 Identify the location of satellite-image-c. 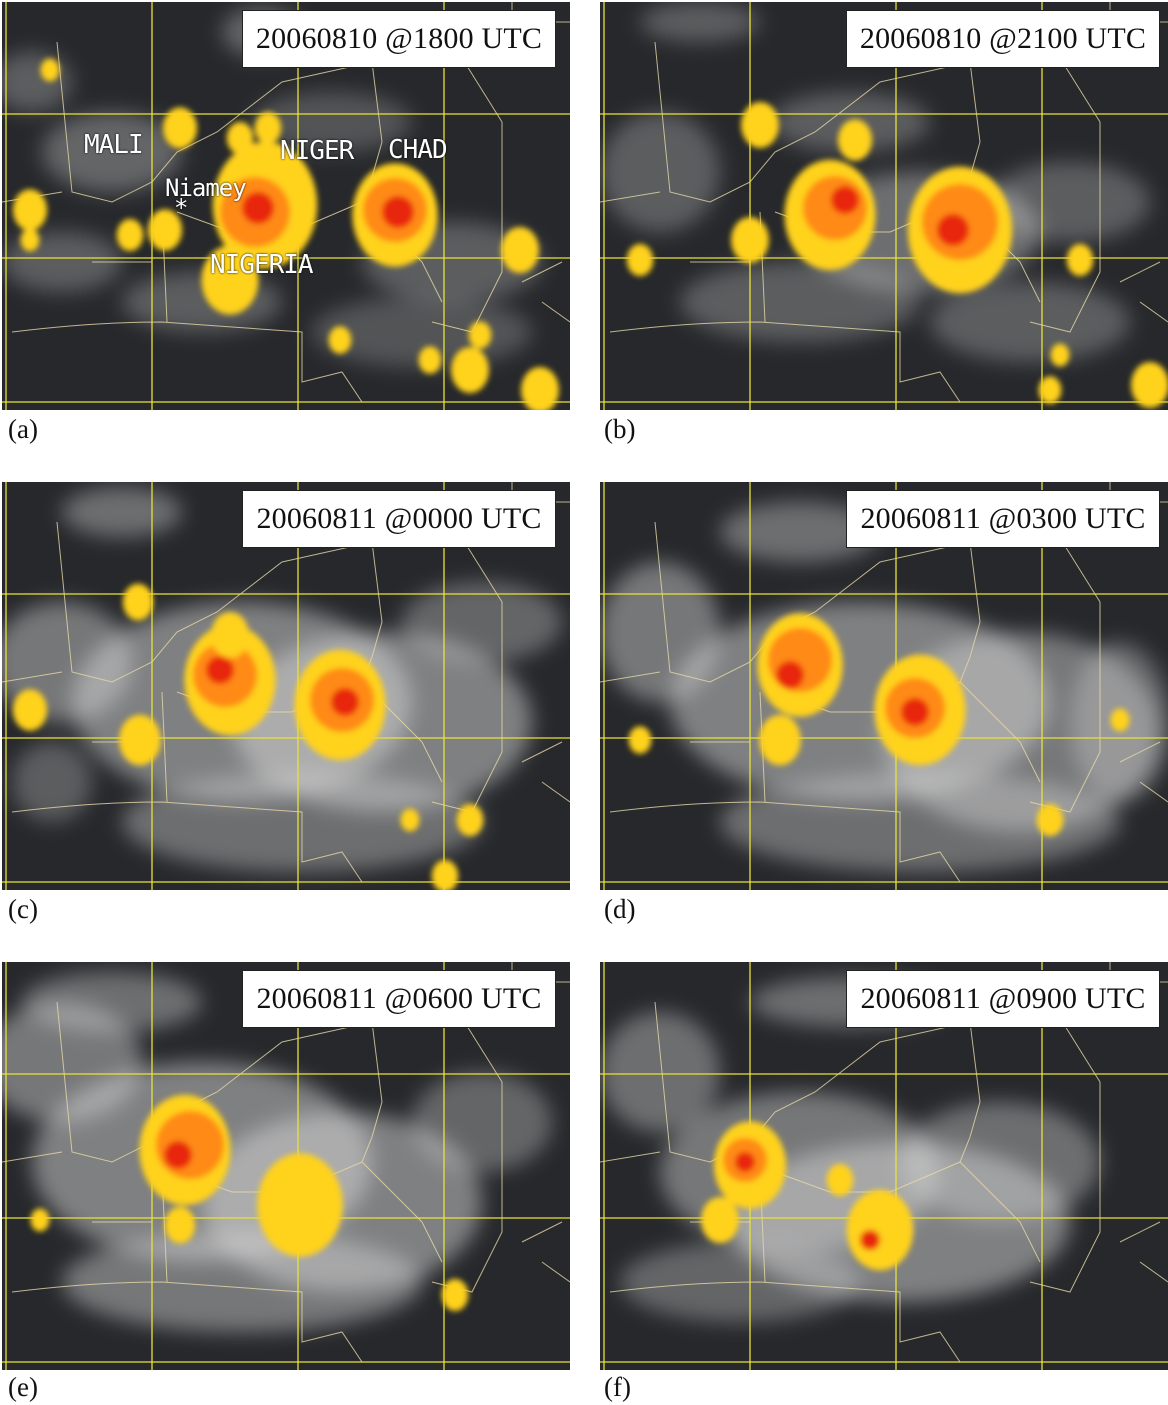
(286, 686).